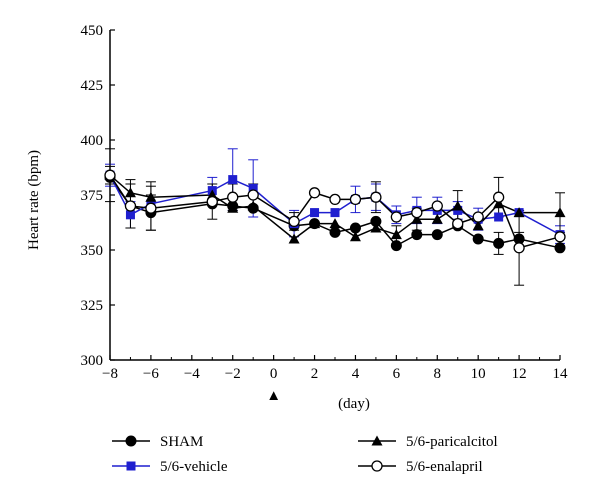 The image size is (600, 503). I want to click on legend-label: 5/6-enalapril, so click(444, 467).